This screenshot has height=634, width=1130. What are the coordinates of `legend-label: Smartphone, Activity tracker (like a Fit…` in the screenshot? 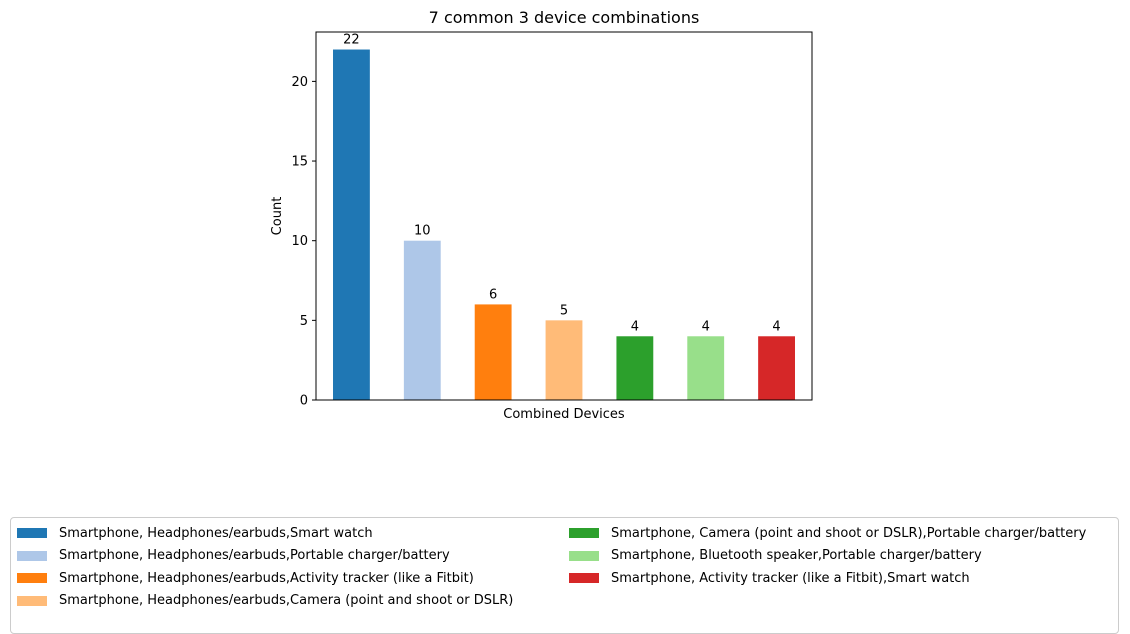 It's located at (790, 578).